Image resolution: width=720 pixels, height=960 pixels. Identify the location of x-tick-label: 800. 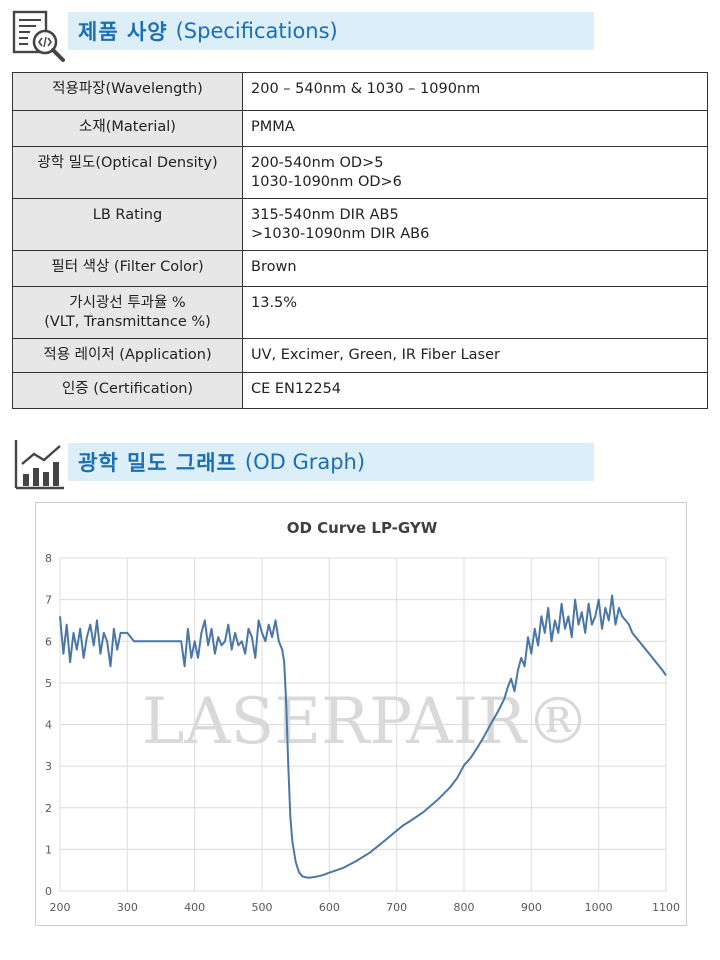
(464, 907).